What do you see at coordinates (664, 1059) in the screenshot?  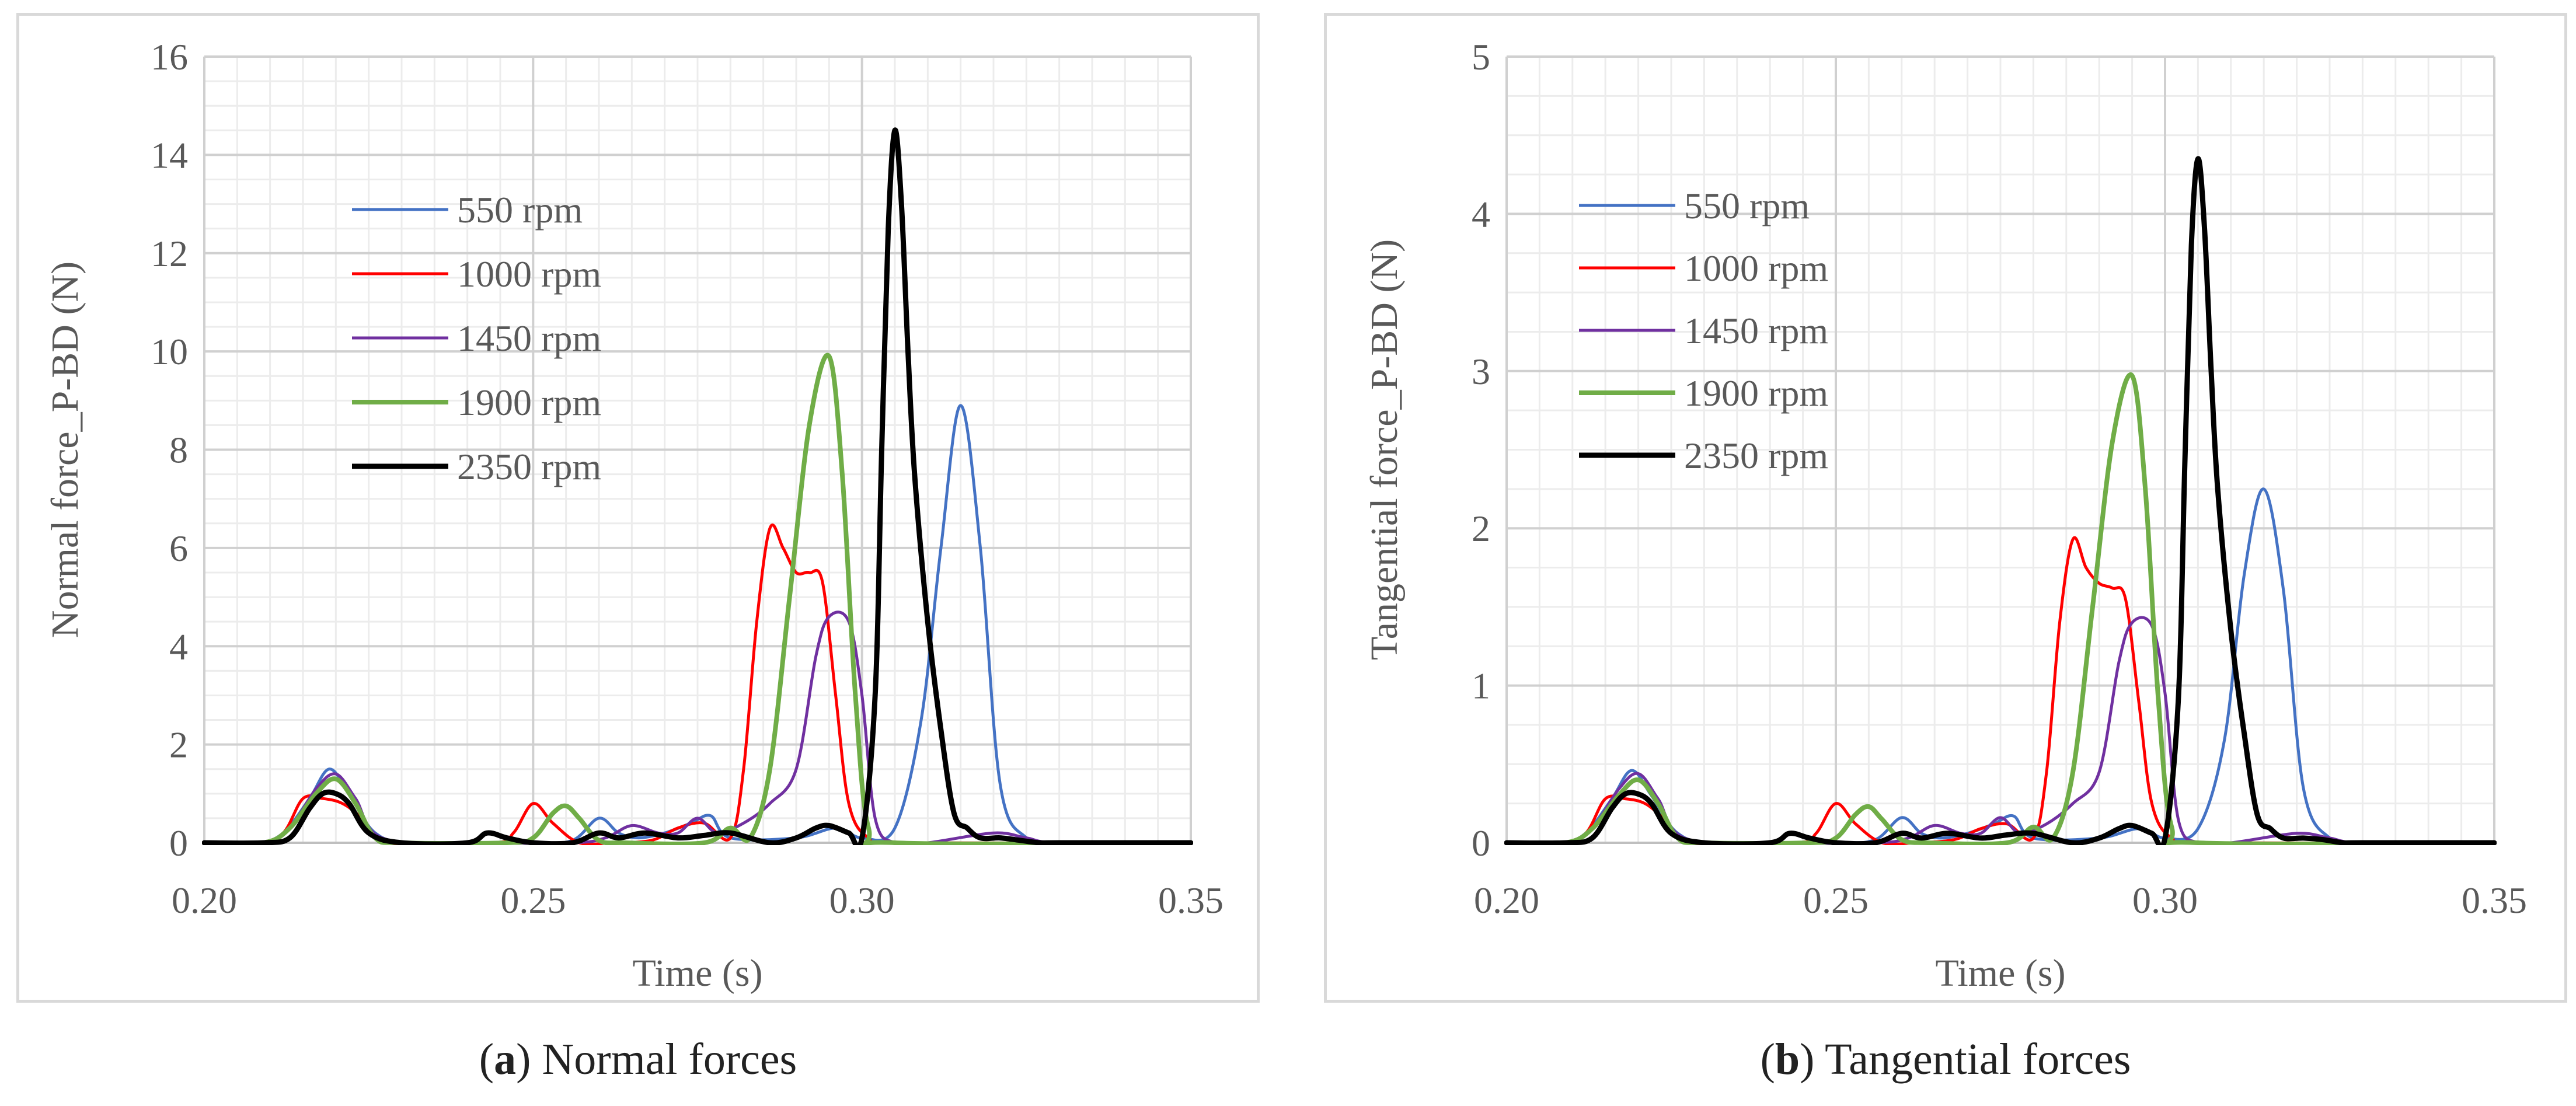 I see `caption-a-text: Normal forces` at bounding box center [664, 1059].